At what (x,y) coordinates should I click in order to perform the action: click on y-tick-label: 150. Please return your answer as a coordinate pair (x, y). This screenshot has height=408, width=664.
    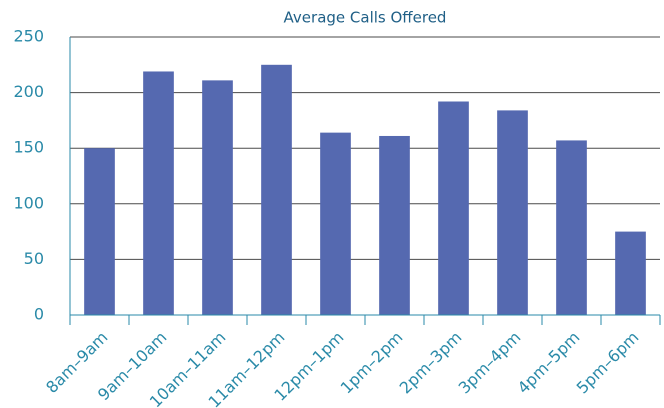
    Looking at the image, I should click on (28, 147).